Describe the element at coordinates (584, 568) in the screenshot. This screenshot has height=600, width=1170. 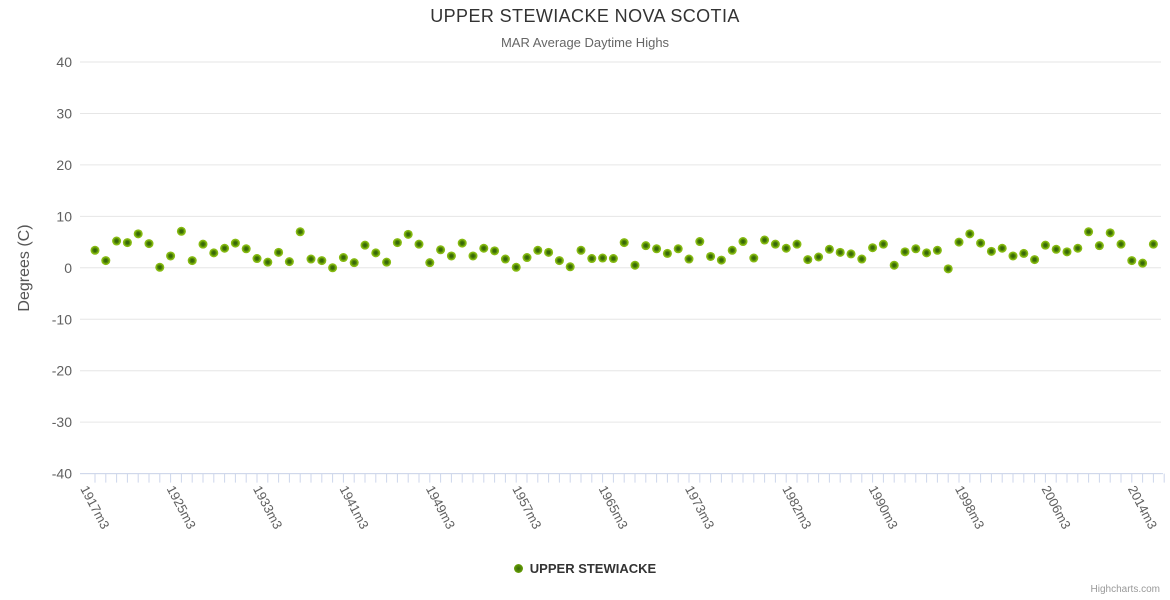
I see `legend-item-upper-stewiacke: UPPER STEWIACKE` at that location.